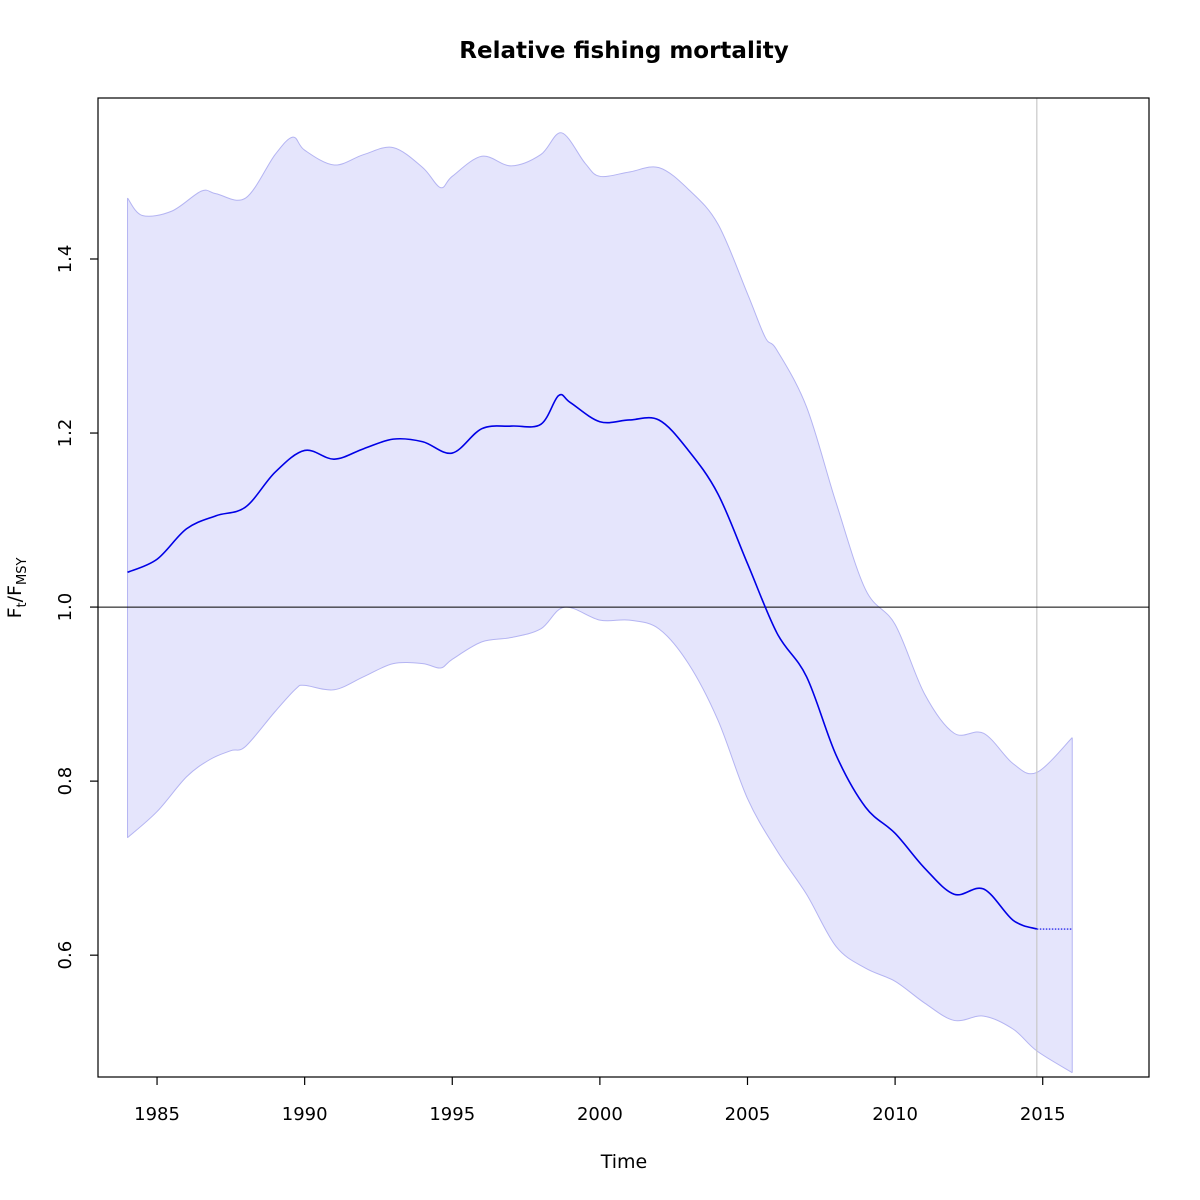 The width and height of the screenshot is (1200, 1200). I want to click on y-axis-label: Ft/FMSY, so click(17, 588).